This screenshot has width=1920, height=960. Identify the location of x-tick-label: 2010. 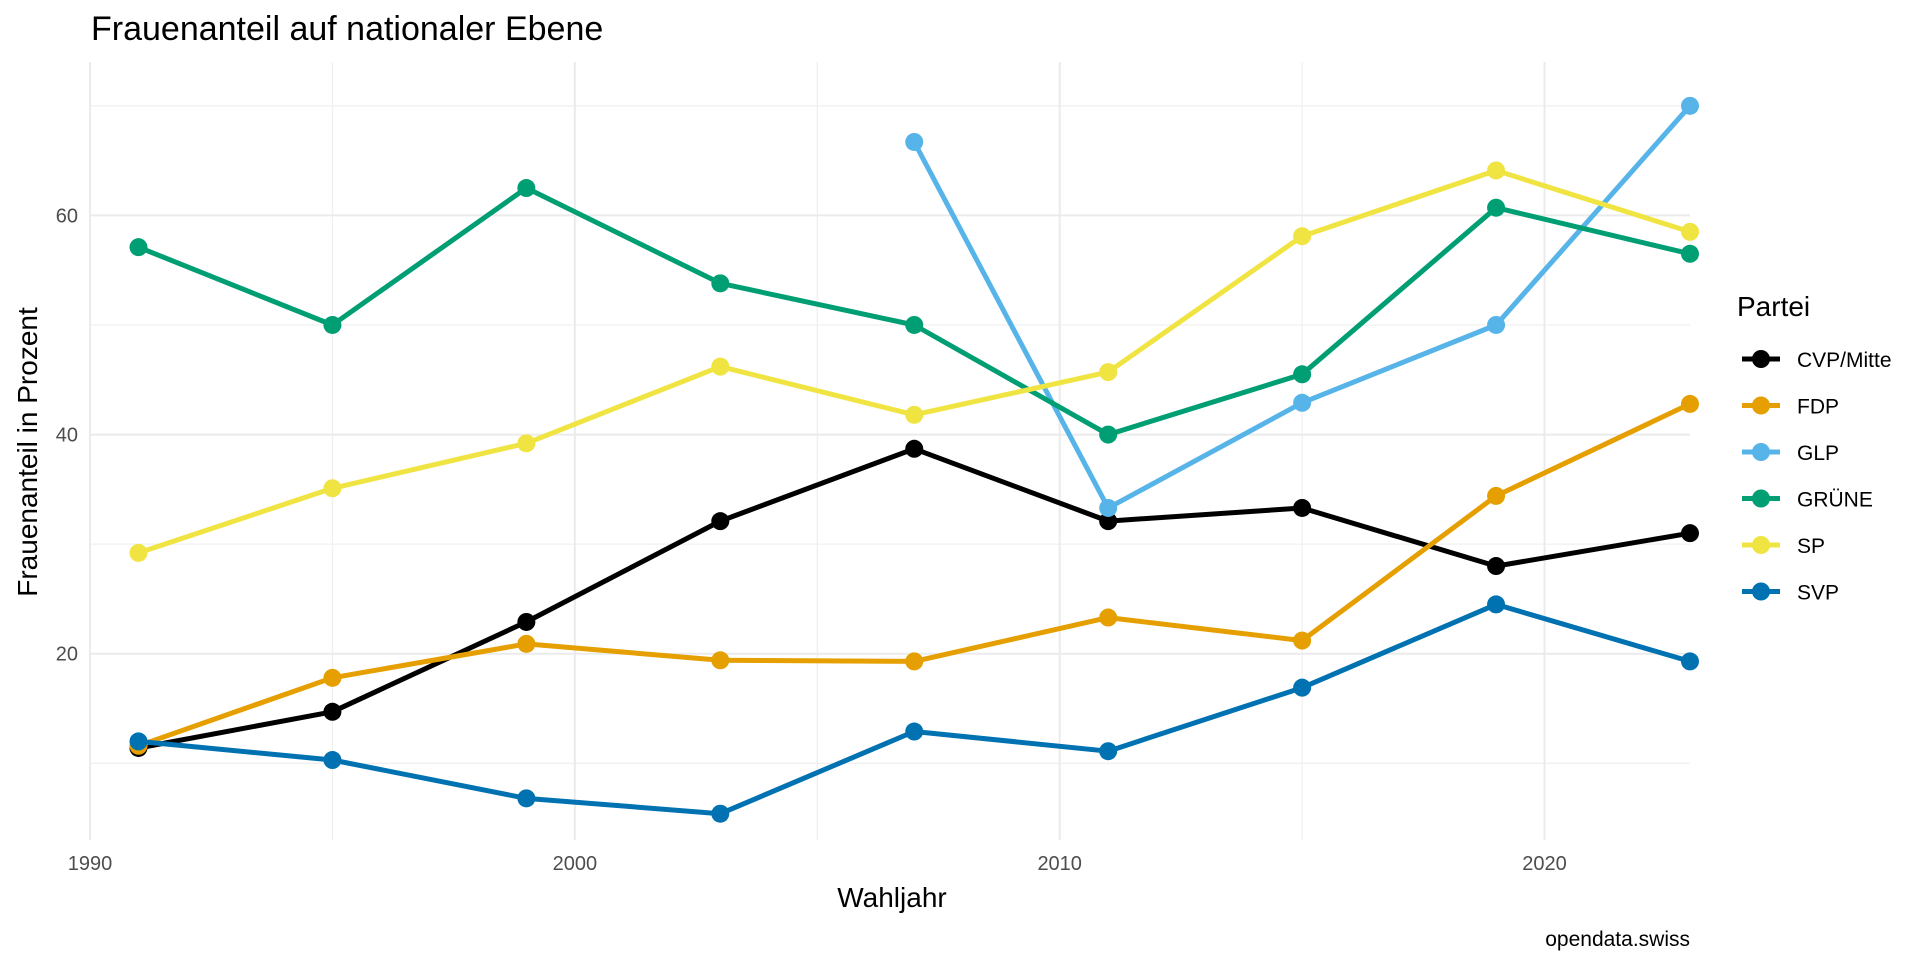
(1059, 864).